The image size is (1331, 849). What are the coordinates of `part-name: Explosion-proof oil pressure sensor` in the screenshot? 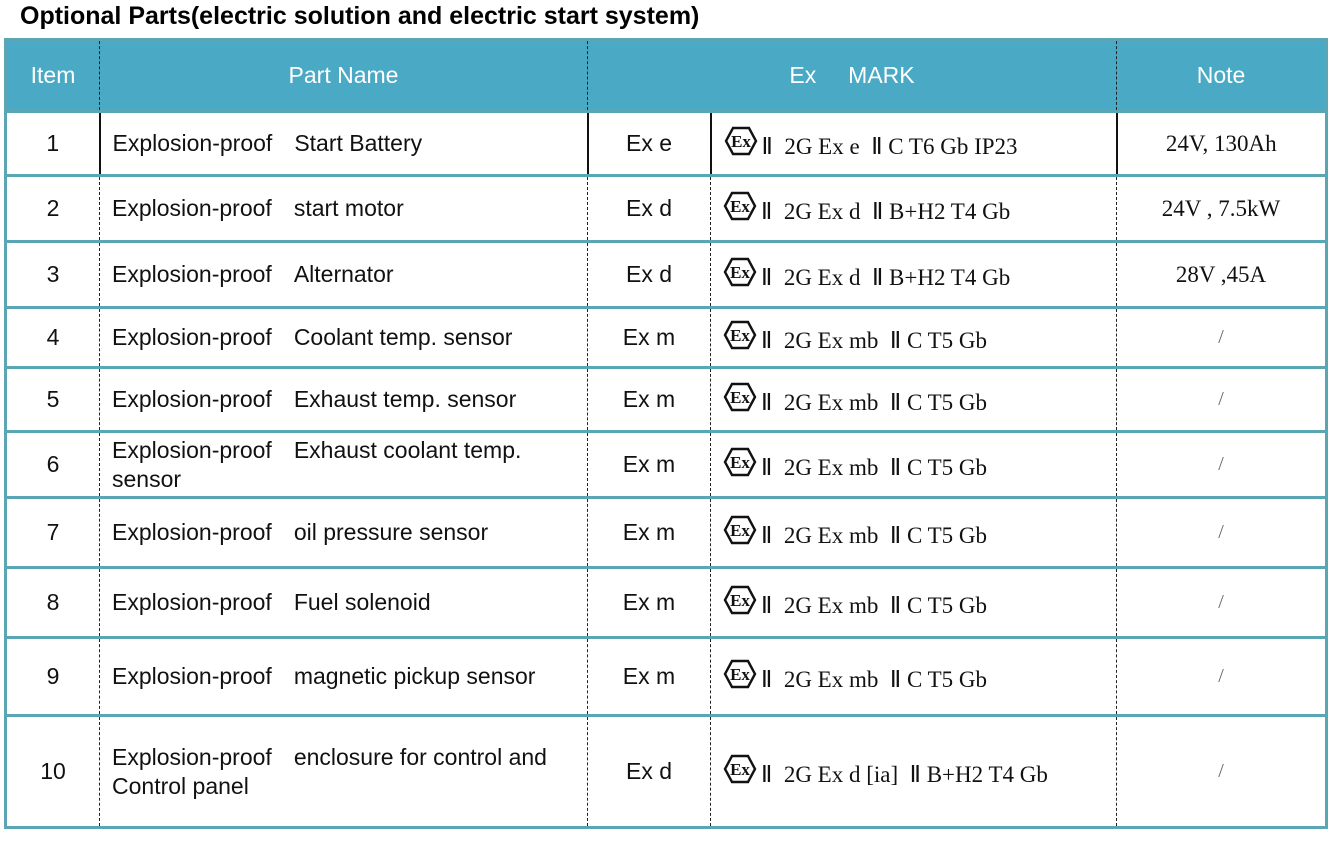 It's located at (343, 532).